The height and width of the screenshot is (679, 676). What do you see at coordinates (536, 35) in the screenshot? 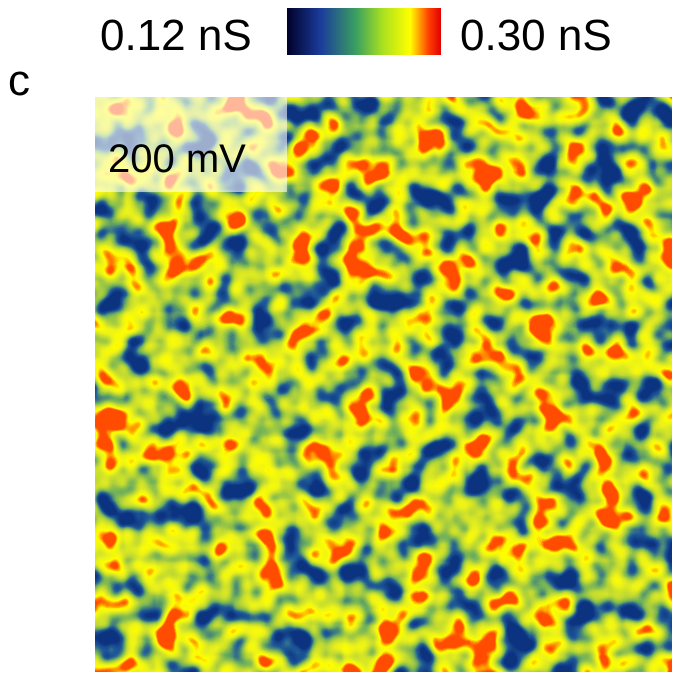
I see `colorbar-max-label: 0.30 nS` at bounding box center [536, 35].